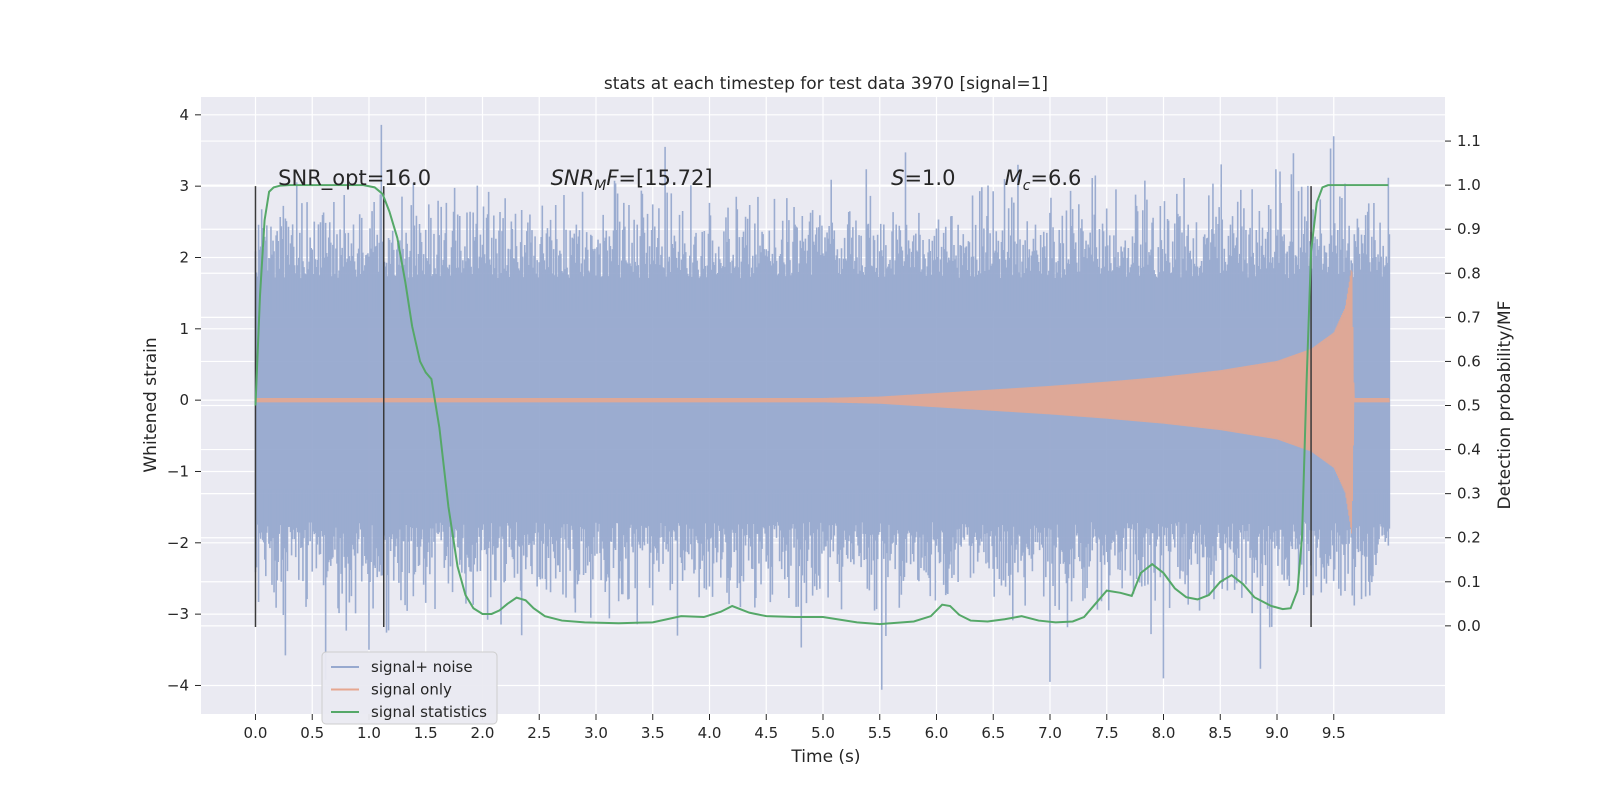 The height and width of the screenshot is (800, 1600). What do you see at coordinates (880, 733) in the screenshot?
I see `x-tick-label: 5.5` at bounding box center [880, 733].